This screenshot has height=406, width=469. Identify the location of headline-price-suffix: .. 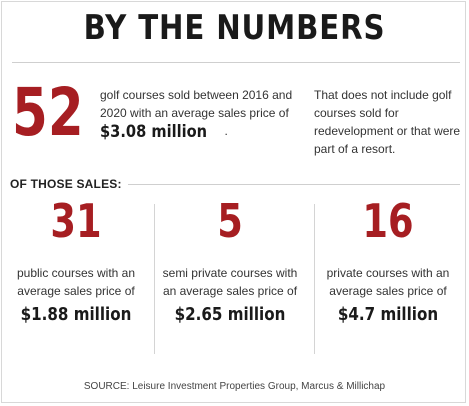
(226, 131).